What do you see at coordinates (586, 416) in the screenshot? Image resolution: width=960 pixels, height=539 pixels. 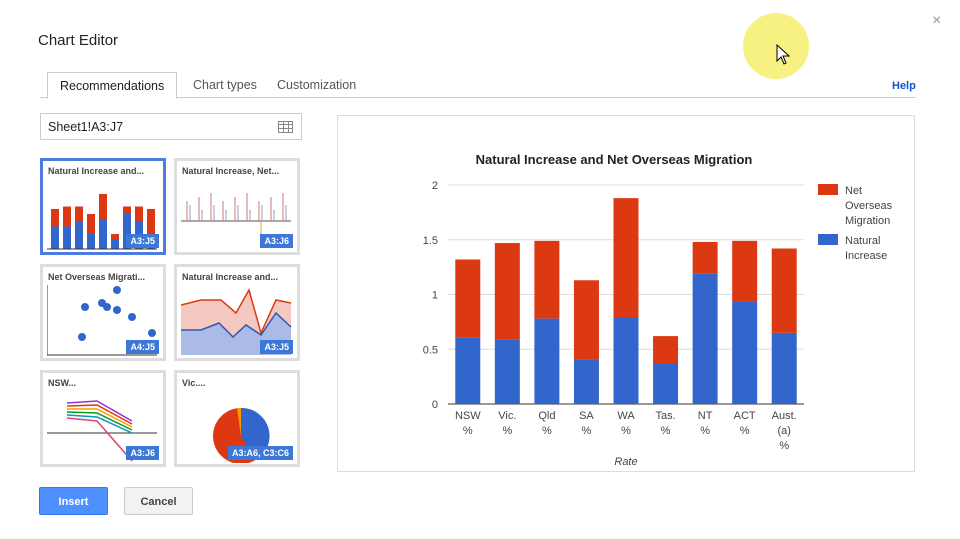 I see `x-tick-label: SA` at bounding box center [586, 416].